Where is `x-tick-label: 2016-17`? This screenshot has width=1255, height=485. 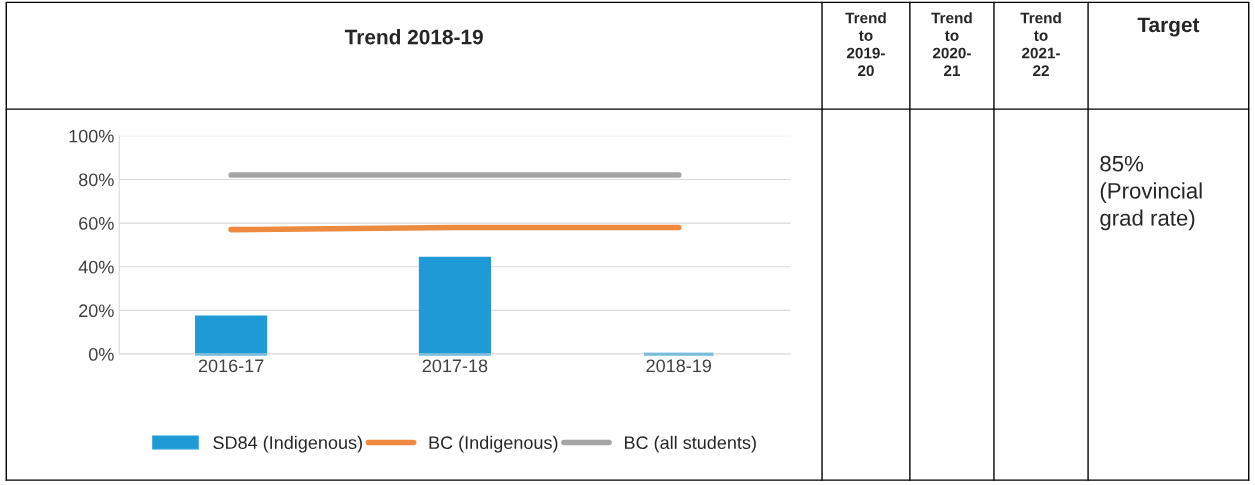
x-tick-label: 2016-17 is located at coordinates (231, 366).